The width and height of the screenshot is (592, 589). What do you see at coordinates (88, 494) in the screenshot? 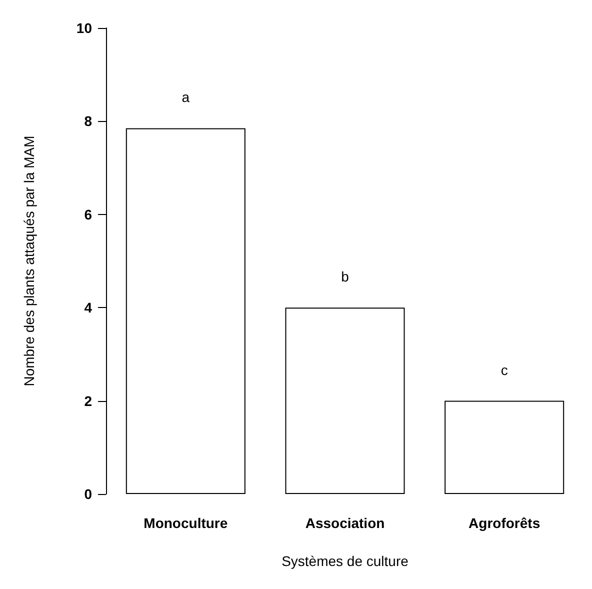
I see `y-tick-label: 0` at bounding box center [88, 494].